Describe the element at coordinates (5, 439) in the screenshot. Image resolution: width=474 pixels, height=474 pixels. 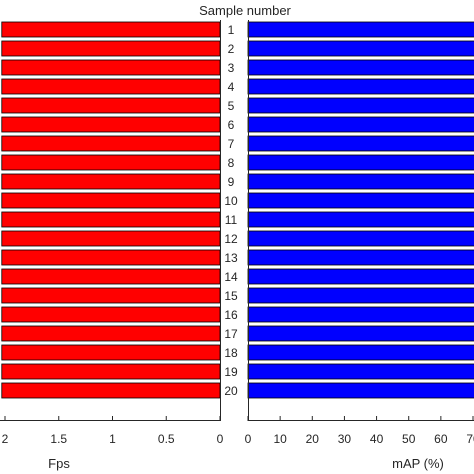
I see `fps-tick-label: 2` at that location.